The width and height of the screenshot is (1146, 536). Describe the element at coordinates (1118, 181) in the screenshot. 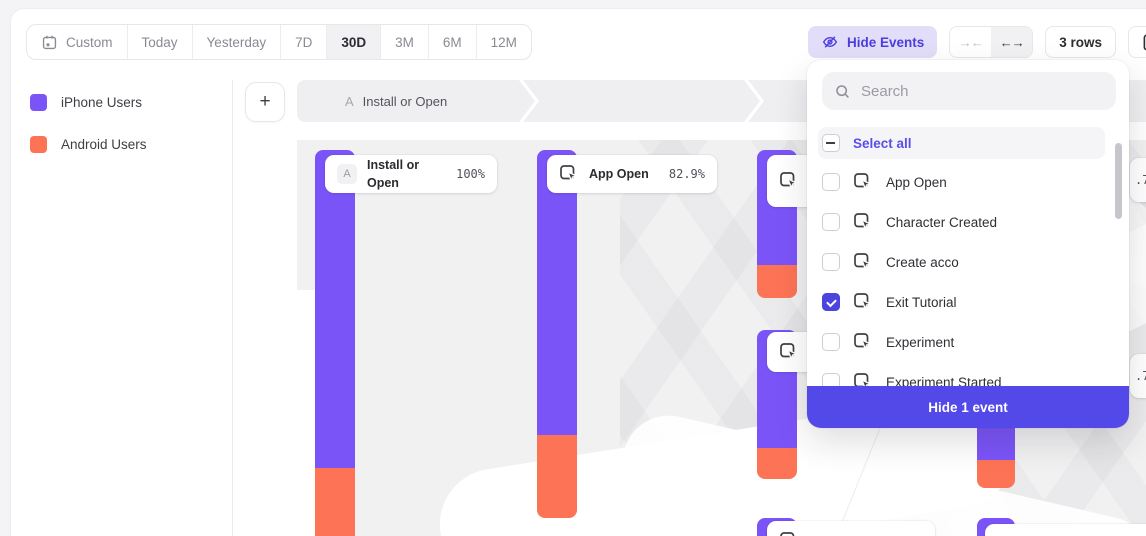

I see `scrollbar-thumb` at that location.